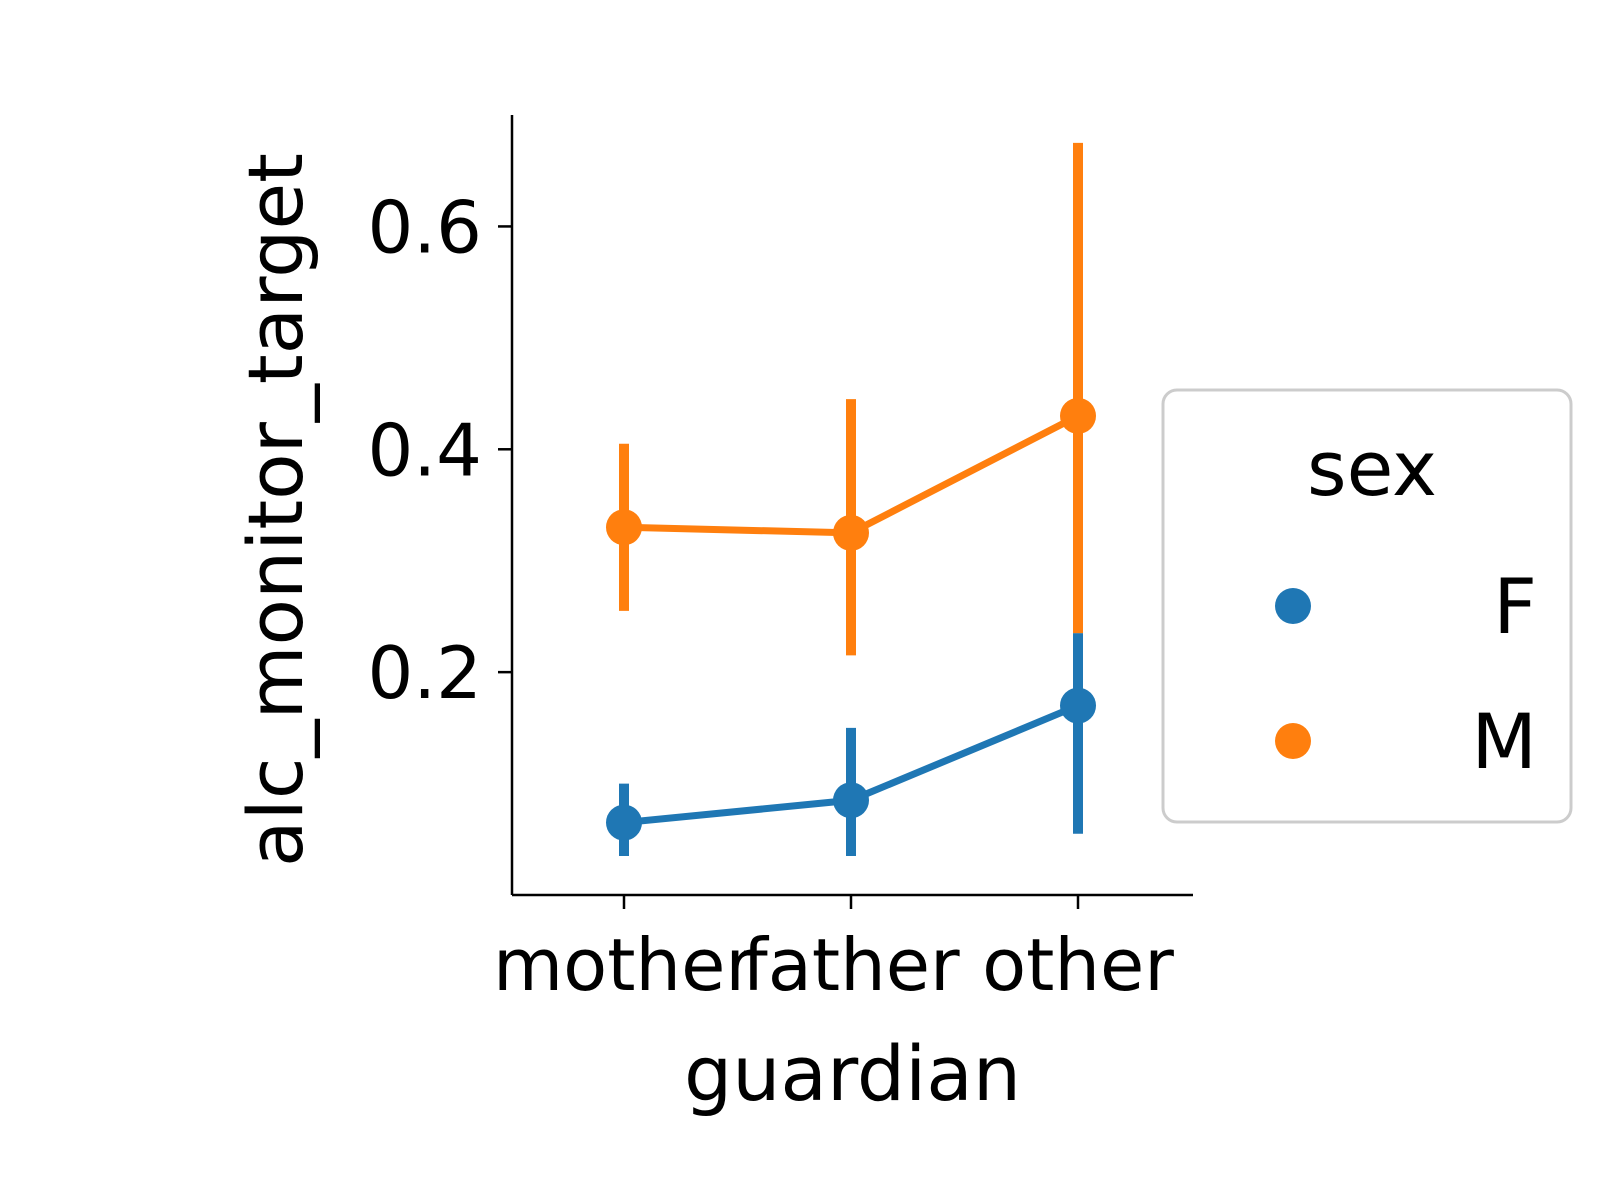  What do you see at coordinates (1293, 741) in the screenshot?
I see `legend-marker-M` at bounding box center [1293, 741].